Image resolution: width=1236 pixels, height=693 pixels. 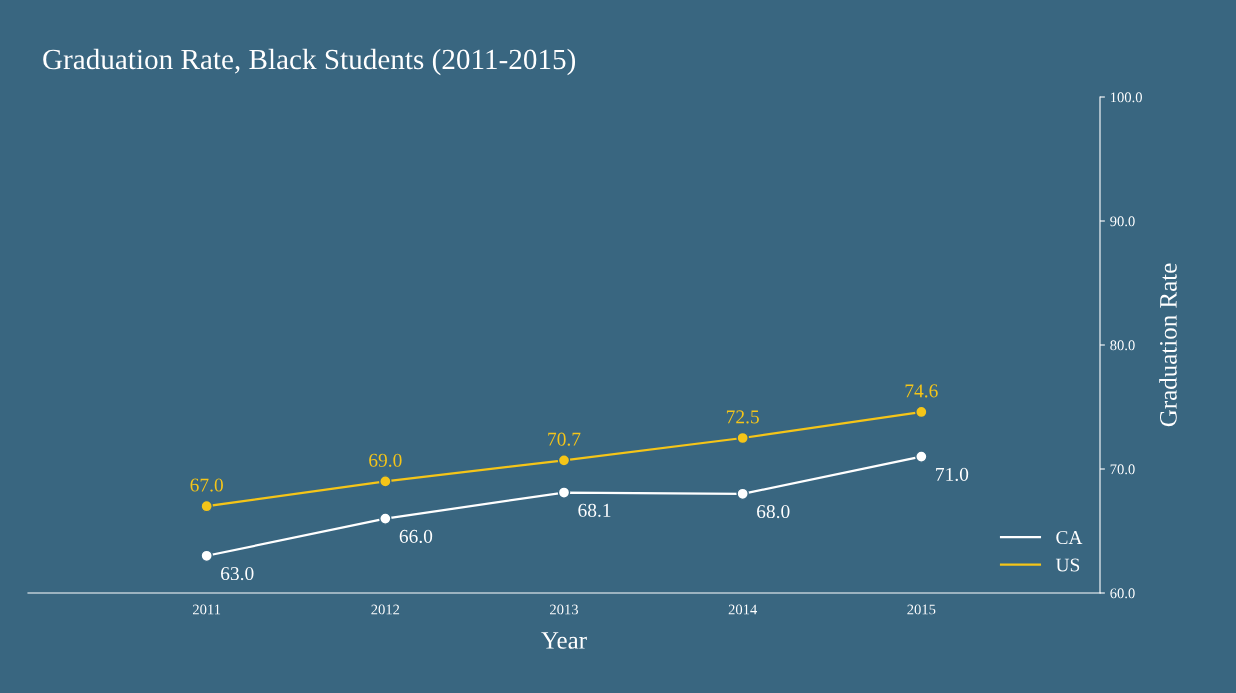 What do you see at coordinates (1122, 469) in the screenshot?
I see `y-tick-label: 70.0` at bounding box center [1122, 469].